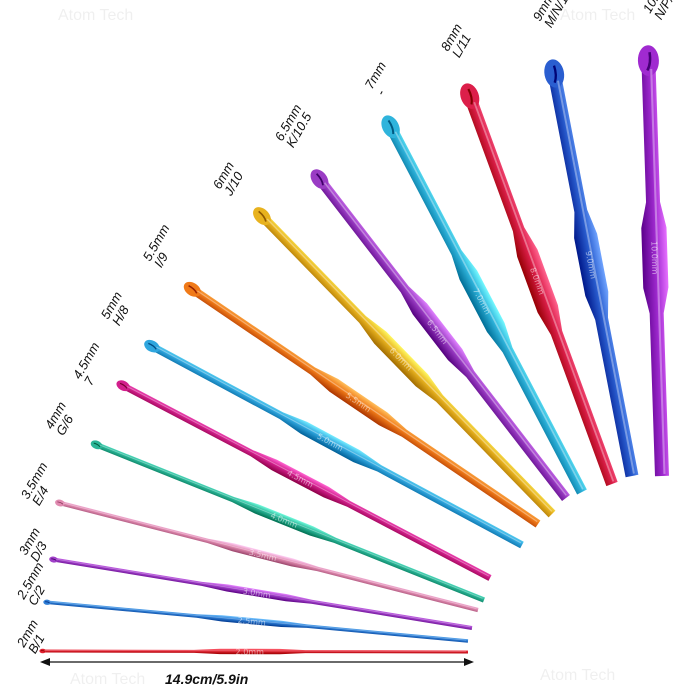 This screenshot has width=679, height=691. Describe the element at coordinates (597, 15) in the screenshot. I see `watermark-top-right: Atom Tech` at that location.